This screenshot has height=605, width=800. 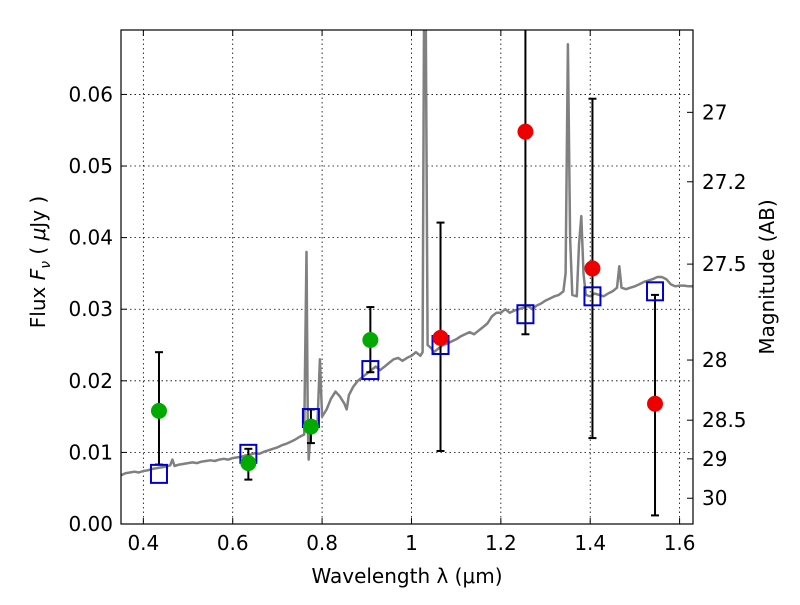 What do you see at coordinates (714, 112) in the screenshot?
I see `right-tick-label: 27` at bounding box center [714, 112].